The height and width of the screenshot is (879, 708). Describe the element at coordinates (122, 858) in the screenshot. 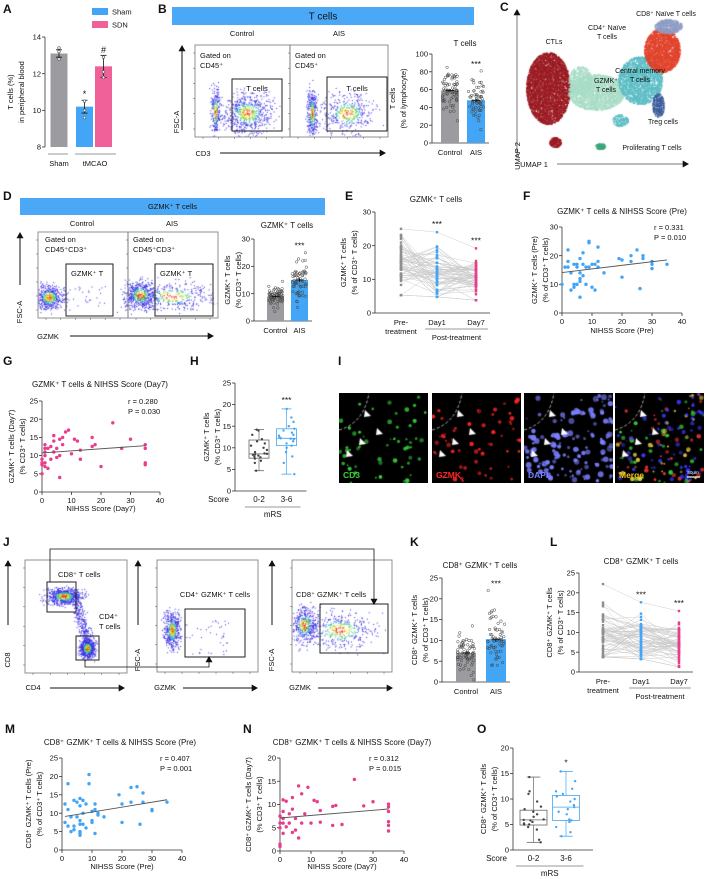

I see `chart-m-x-tick-label: 20` at that location.